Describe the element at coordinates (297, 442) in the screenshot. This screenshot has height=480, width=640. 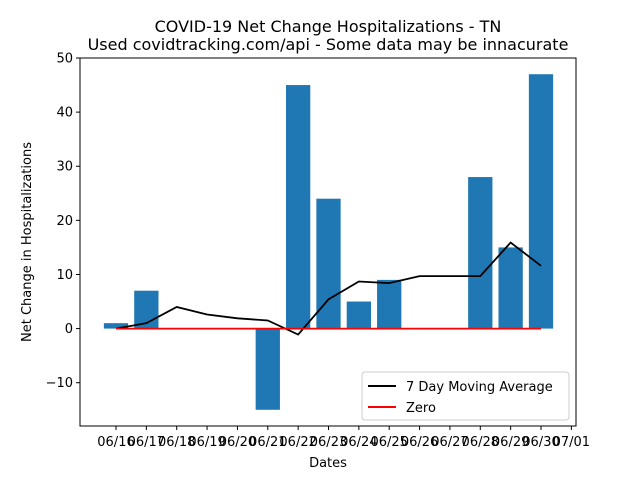
I see `x-tick-label: 06/22` at that location.